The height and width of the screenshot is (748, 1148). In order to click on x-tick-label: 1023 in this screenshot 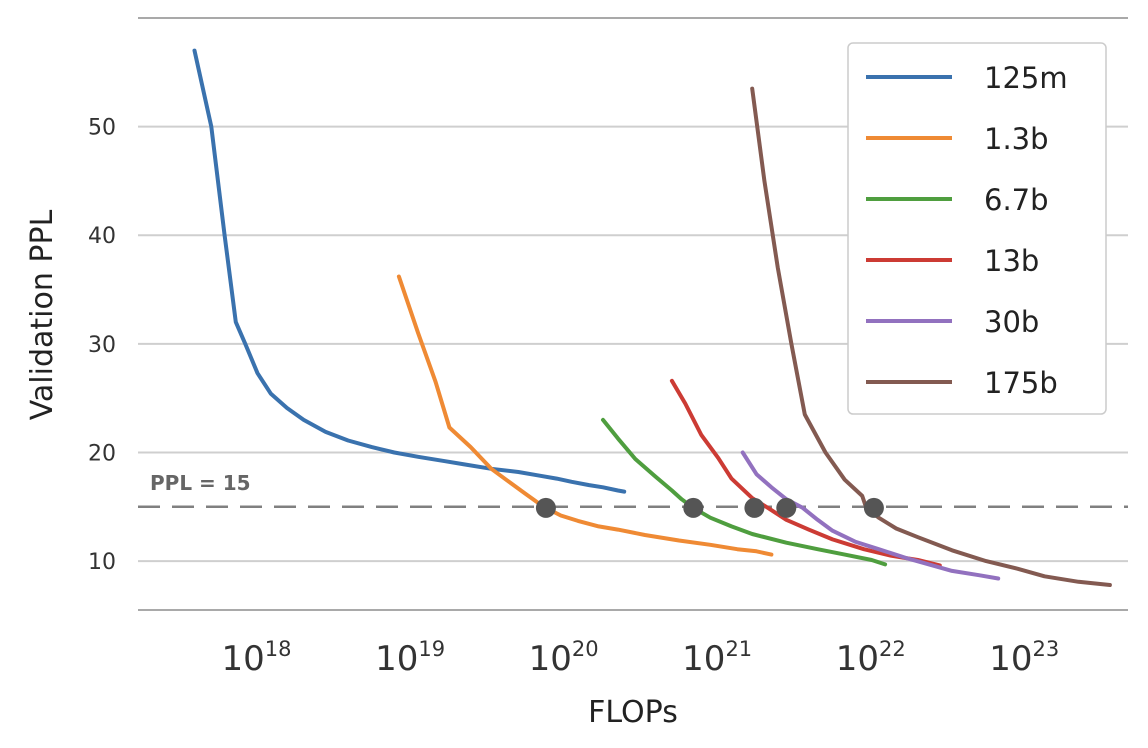, I will do `click(1024, 658)`.